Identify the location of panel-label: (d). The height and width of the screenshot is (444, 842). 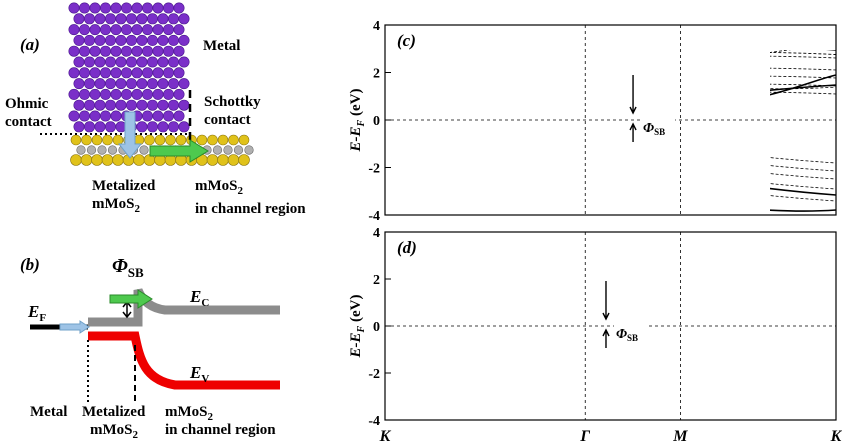
(407, 247).